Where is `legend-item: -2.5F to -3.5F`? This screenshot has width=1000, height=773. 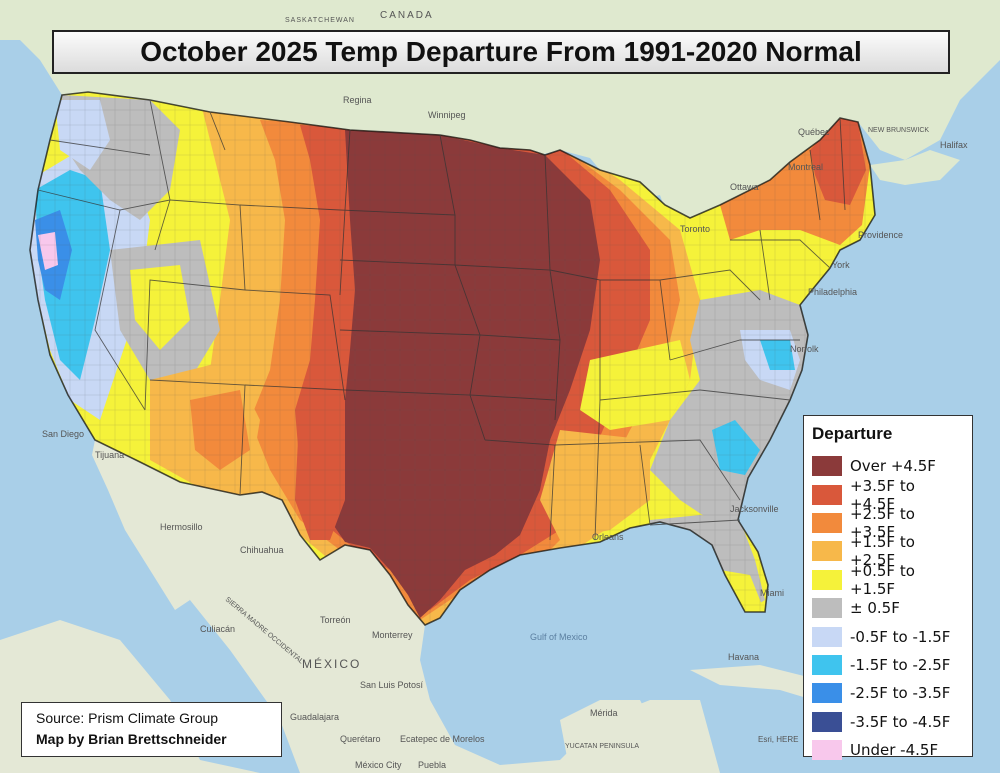 legend-item: -2.5F to -3.5F is located at coordinates (887, 693).